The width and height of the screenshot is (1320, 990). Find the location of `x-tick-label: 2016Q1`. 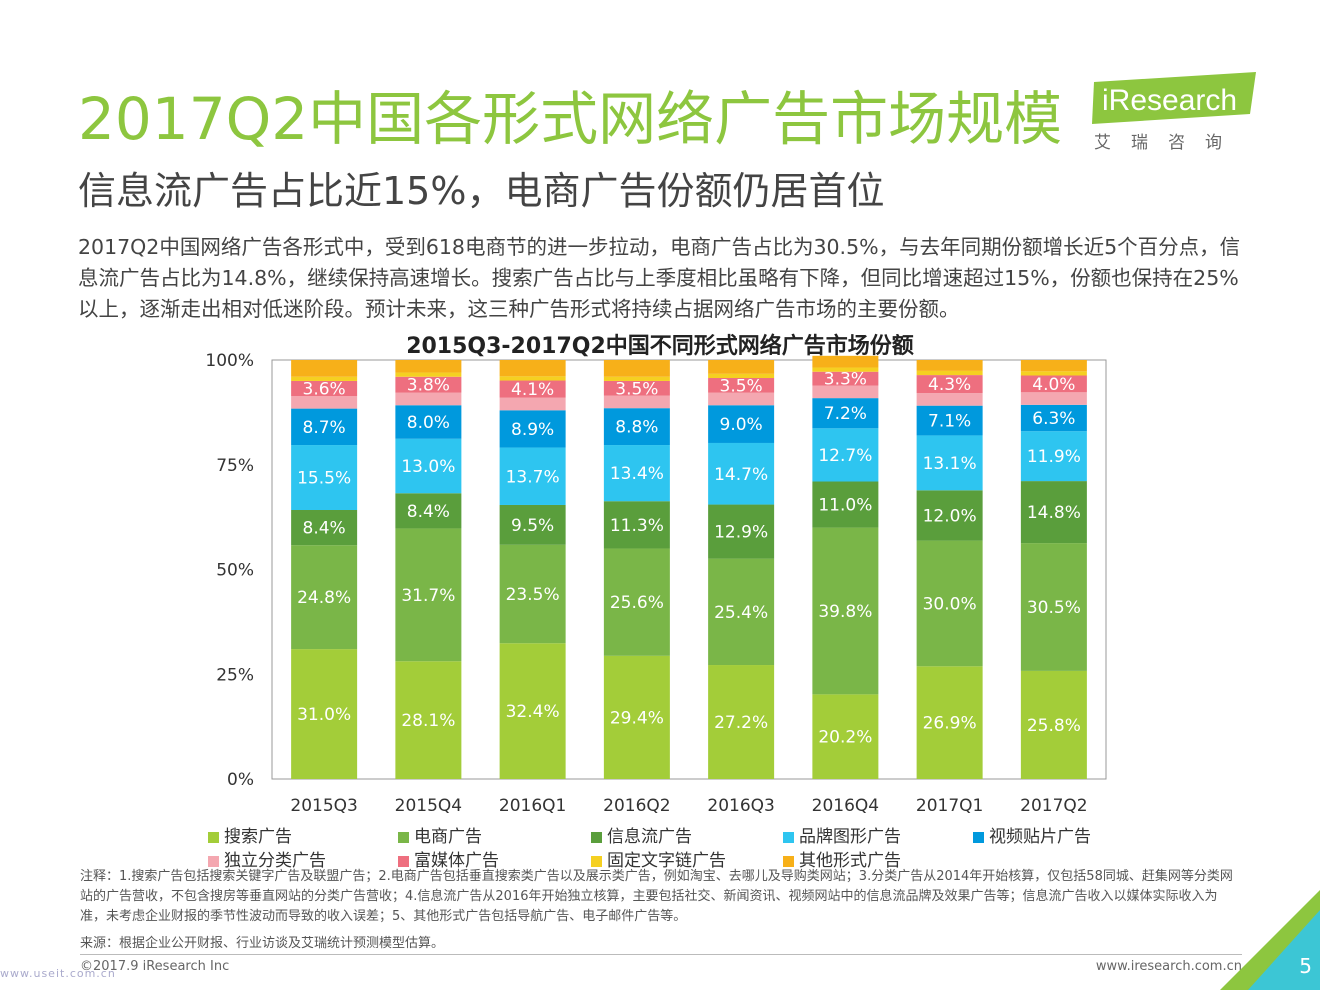

x-tick-label: 2016Q1 is located at coordinates (532, 806).